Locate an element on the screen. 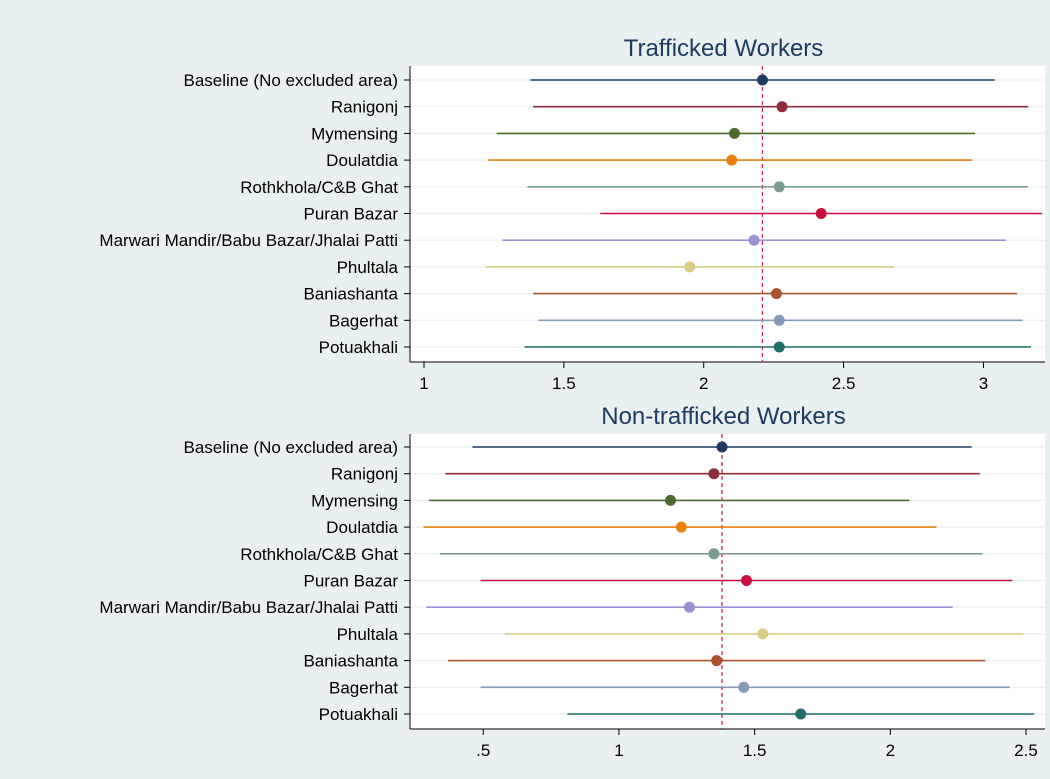  panel-title: Non-trafficked Workers is located at coordinates (723, 416).